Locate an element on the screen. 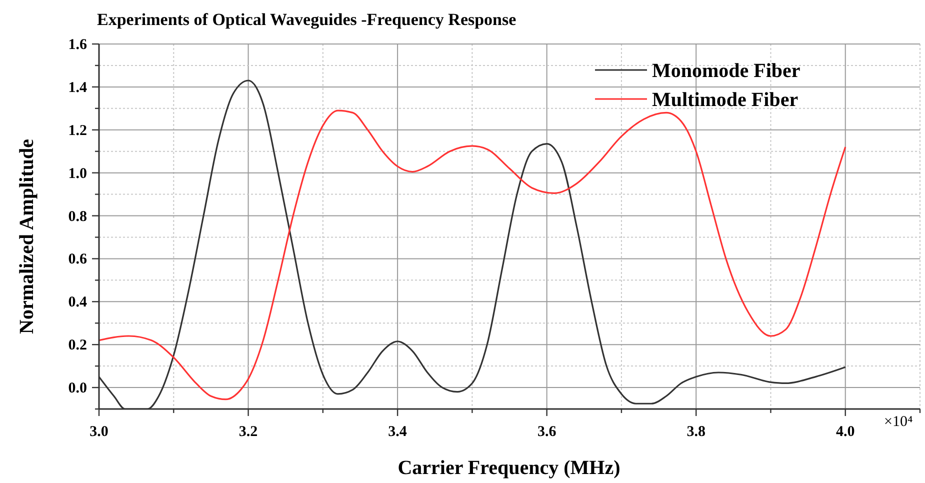  y-tick-label: 1.4 is located at coordinates (78, 88).